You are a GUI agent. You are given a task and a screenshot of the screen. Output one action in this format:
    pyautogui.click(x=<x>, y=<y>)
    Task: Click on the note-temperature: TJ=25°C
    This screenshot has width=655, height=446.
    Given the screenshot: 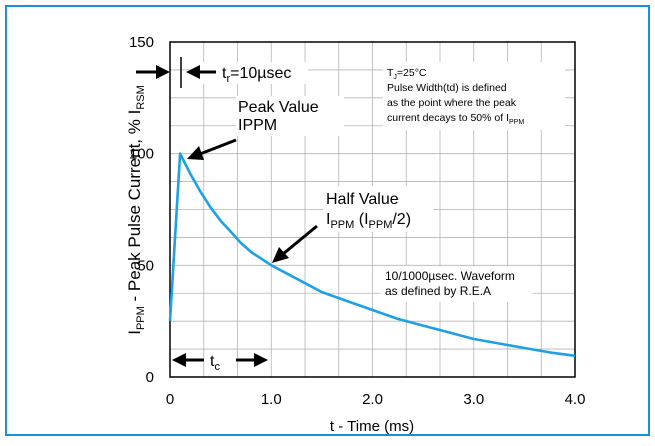 What is the action you would take?
    pyautogui.click(x=407, y=74)
    